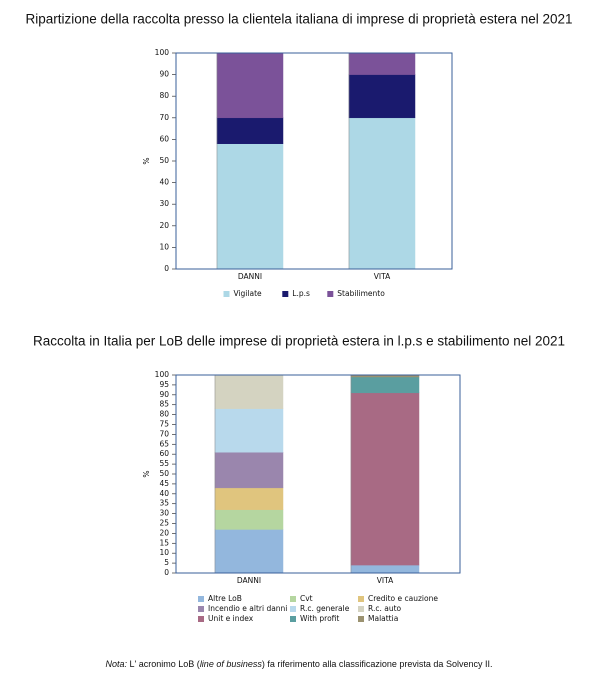 The image size is (598, 684). What do you see at coordinates (231, 664) in the screenshot?
I see `note-text: line of business` at bounding box center [231, 664].